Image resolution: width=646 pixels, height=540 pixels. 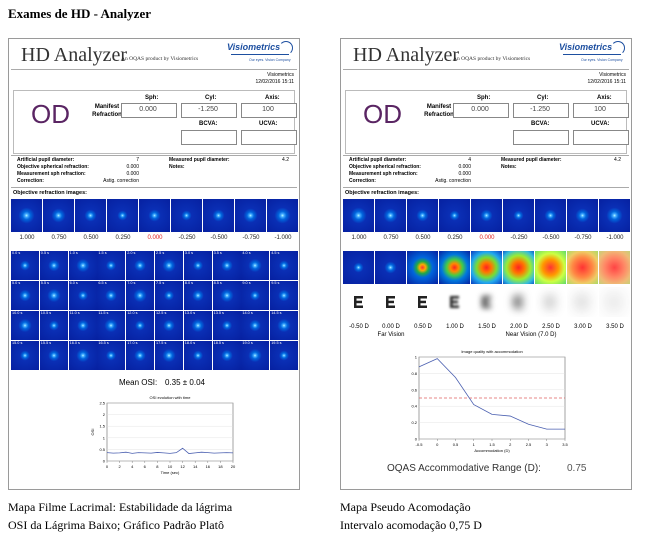 I want to click on sequence-image: 7.5 s, so click(x=169, y=295).